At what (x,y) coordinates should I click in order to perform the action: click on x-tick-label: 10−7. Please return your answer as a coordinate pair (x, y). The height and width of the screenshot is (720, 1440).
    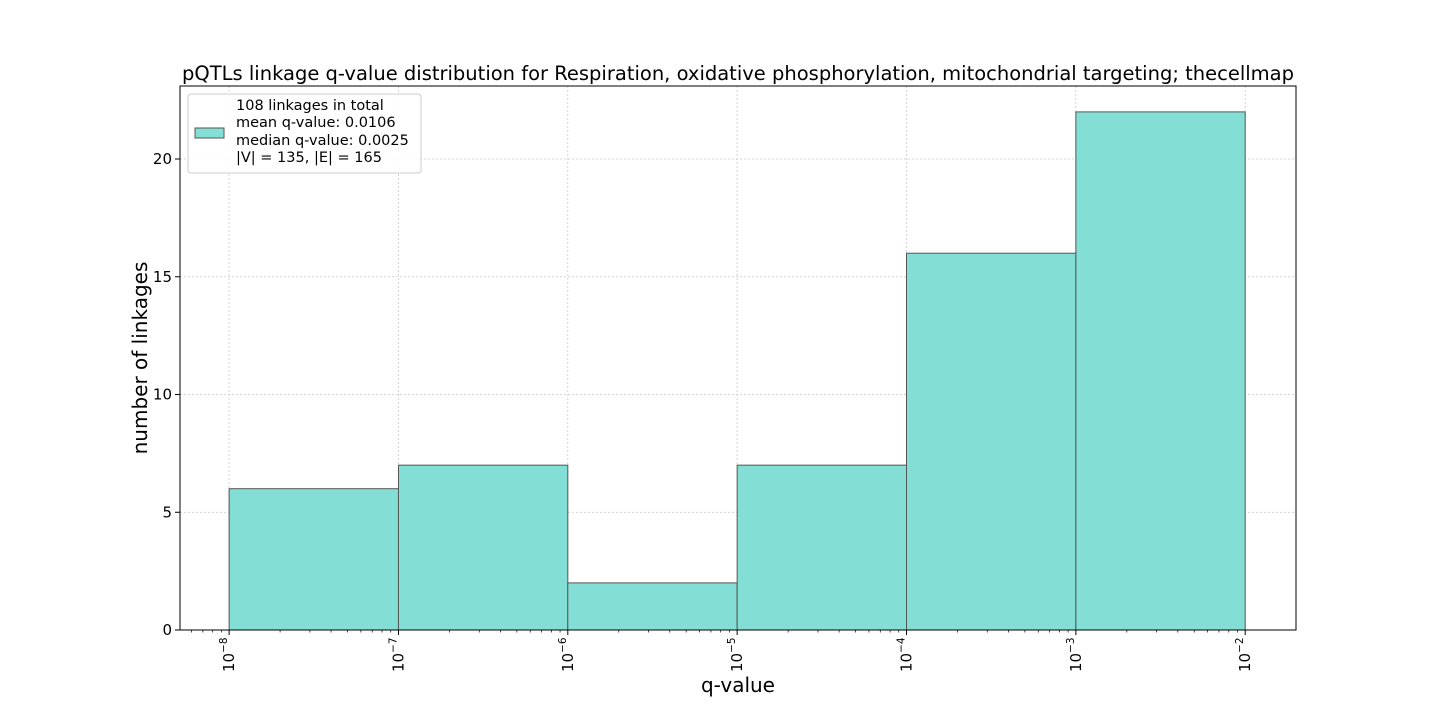
    Looking at the image, I should click on (397, 654).